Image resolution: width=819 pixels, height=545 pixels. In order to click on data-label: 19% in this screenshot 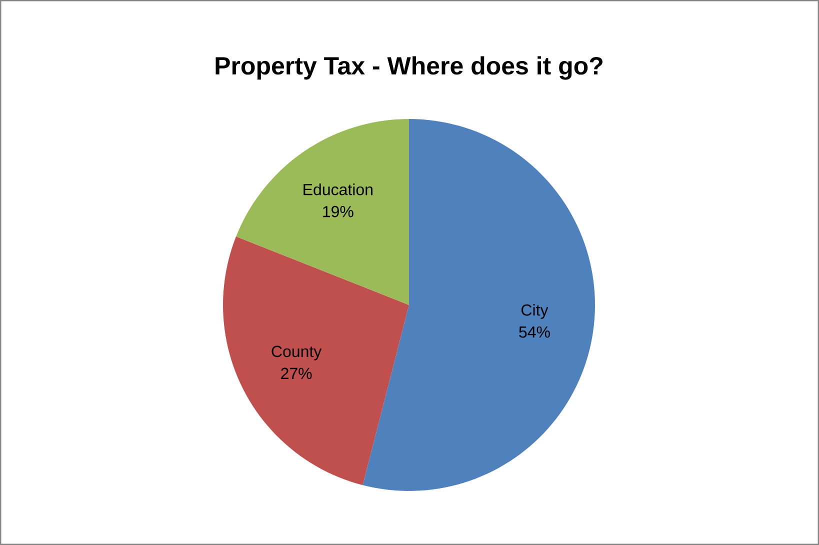, I will do `click(338, 212)`.